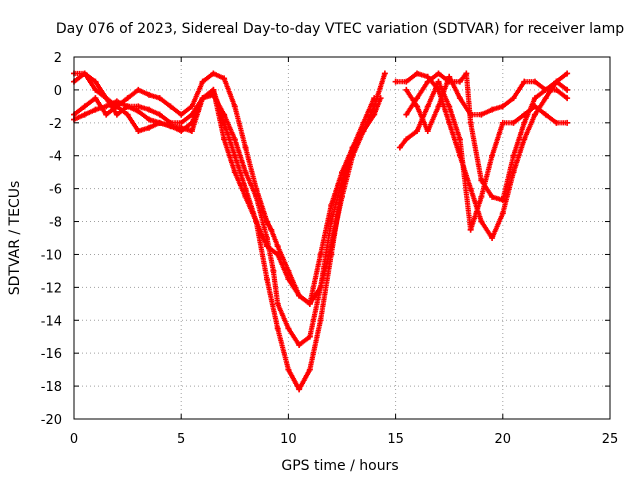 Image resolution: width=640 pixels, height=480 pixels. Describe the element at coordinates (74, 439) in the screenshot. I see `x-tick-label: 0` at that location.